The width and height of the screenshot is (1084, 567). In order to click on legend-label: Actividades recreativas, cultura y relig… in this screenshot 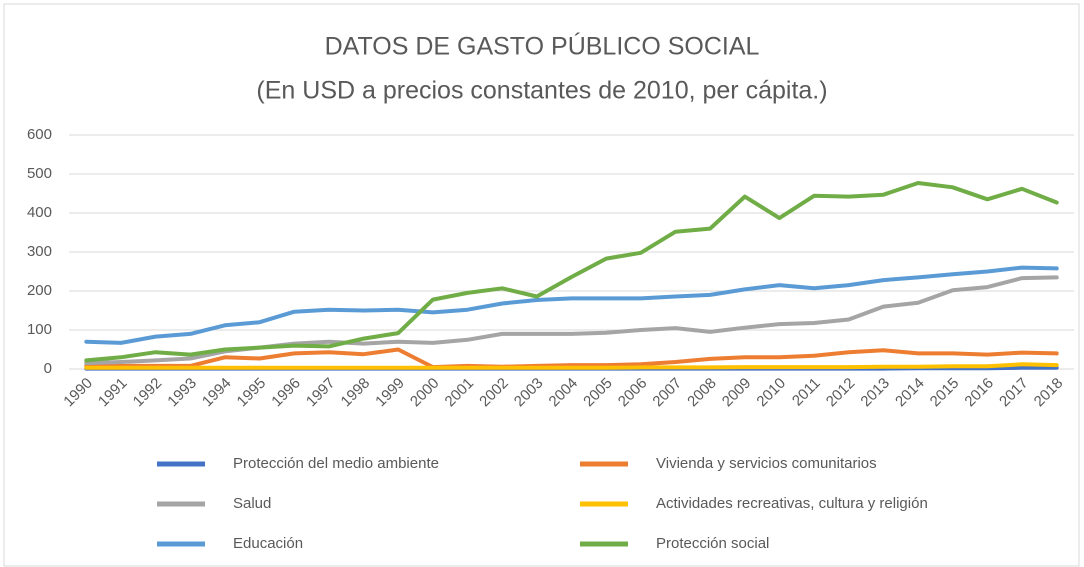, I will do `click(792, 503)`.